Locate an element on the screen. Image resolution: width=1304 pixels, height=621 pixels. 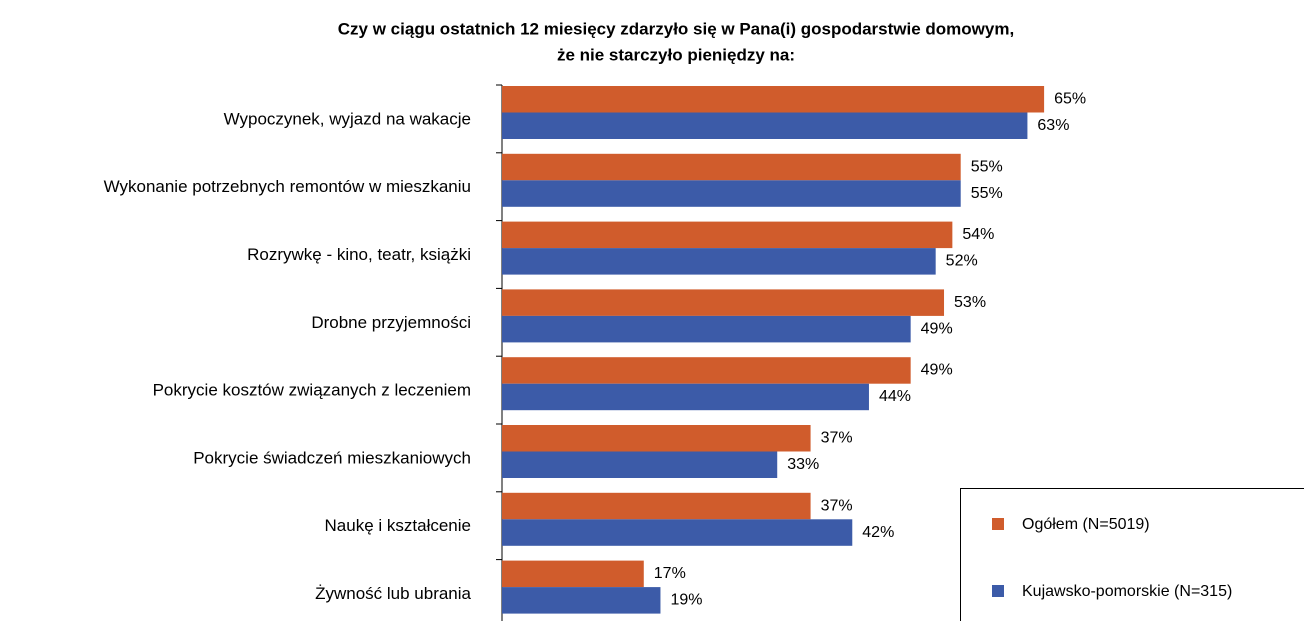
category-label: Żywność lub ubrania is located at coordinates (393, 593).